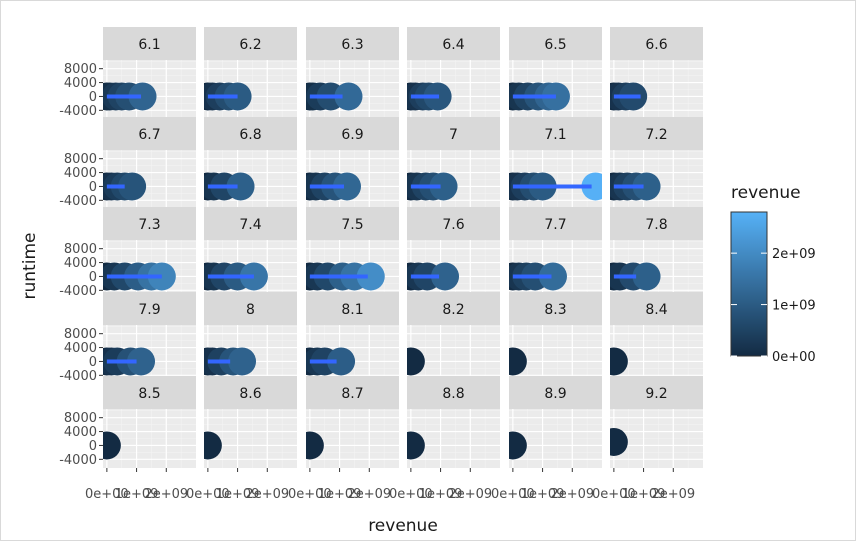 This screenshot has width=856, height=542. What do you see at coordinates (352, 394) in the screenshot?
I see `facet-strip-label: 8.7` at bounding box center [352, 394].